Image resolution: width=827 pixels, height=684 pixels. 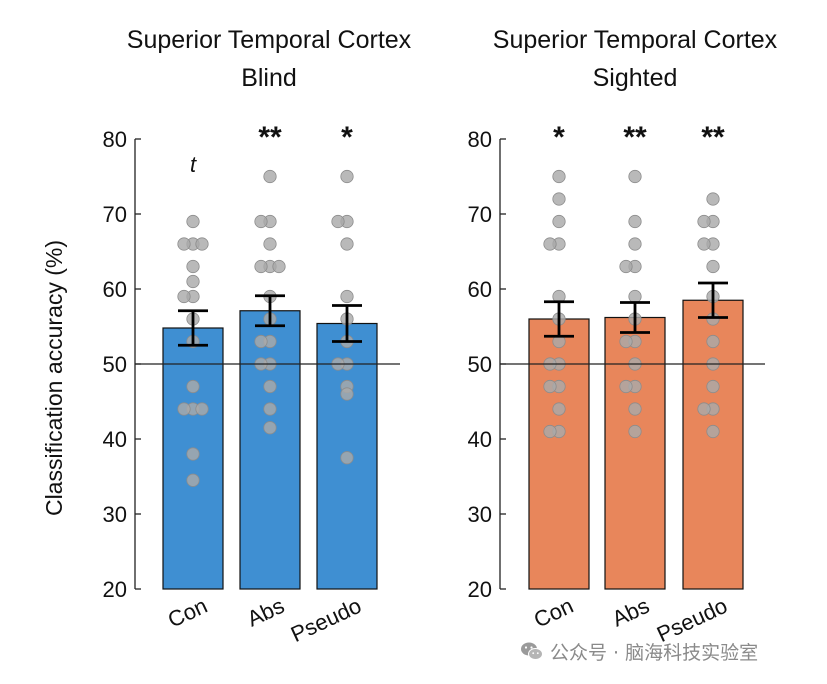 I want to click on p2-y-tick-label: 30, so click(x=480, y=514).